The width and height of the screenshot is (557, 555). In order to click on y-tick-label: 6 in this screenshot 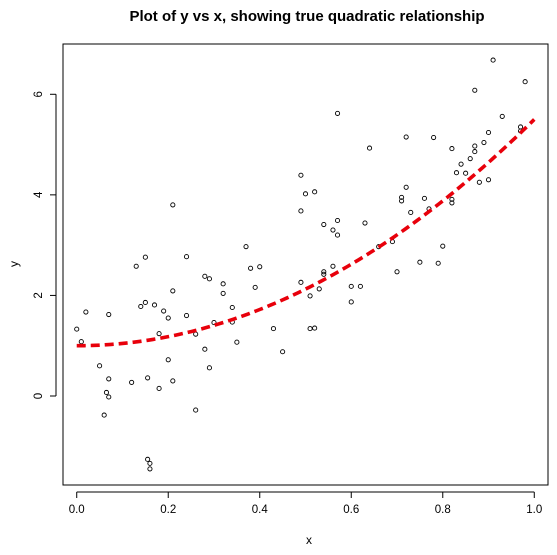, I will do `click(39, 94)`.